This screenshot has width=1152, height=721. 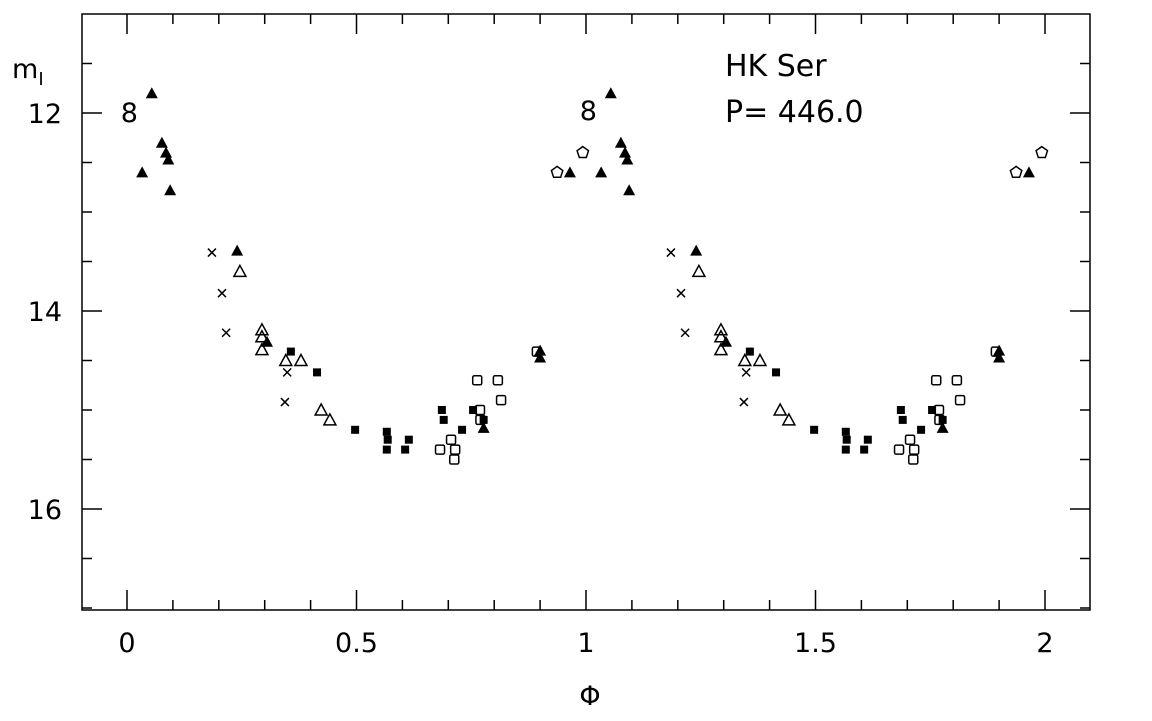 What do you see at coordinates (40, 79) in the screenshot?
I see `y-axis-label-subscript: I` at bounding box center [40, 79].